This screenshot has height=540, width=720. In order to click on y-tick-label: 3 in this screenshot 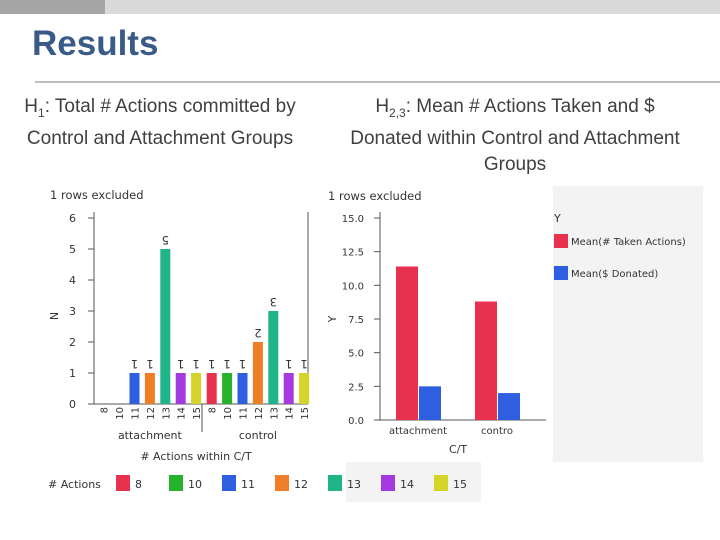, I will do `click(72, 311)`.